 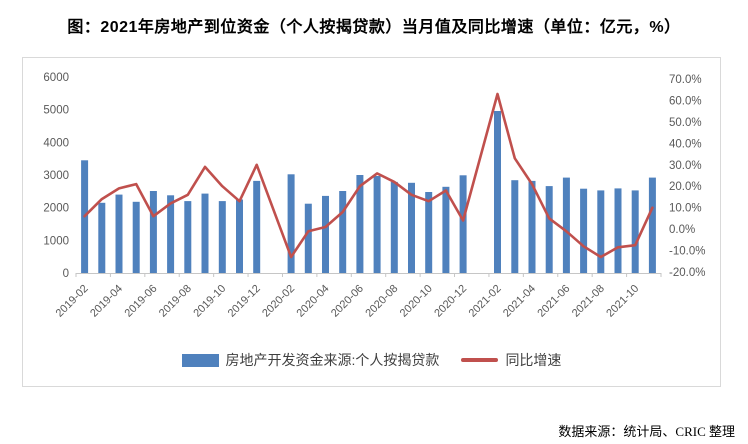 I want to click on x-axis-label-2019-10: 2019-10, so click(x=209, y=301).